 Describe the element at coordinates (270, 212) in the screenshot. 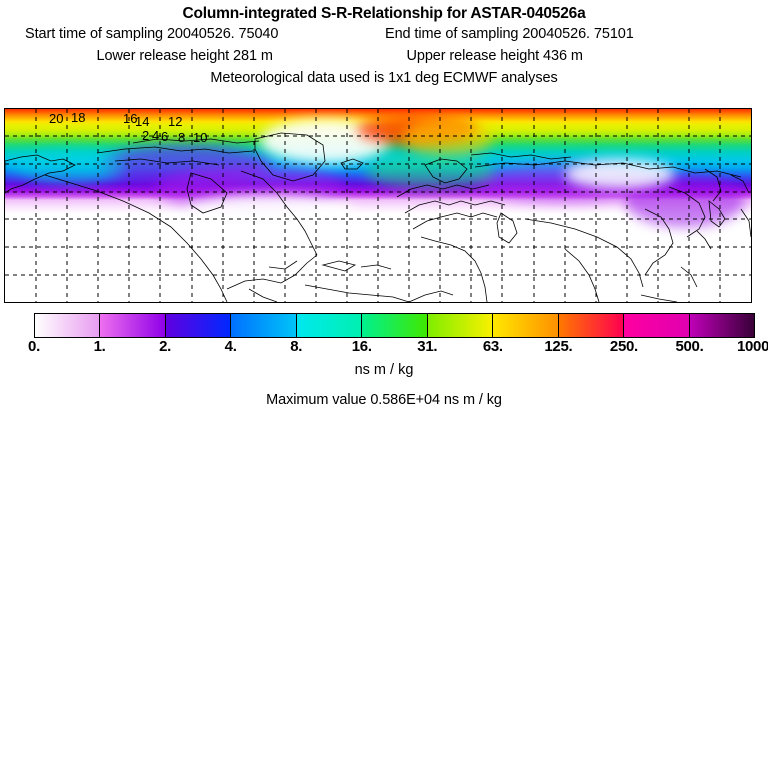

I see `plume-blob-canada-clear` at that location.